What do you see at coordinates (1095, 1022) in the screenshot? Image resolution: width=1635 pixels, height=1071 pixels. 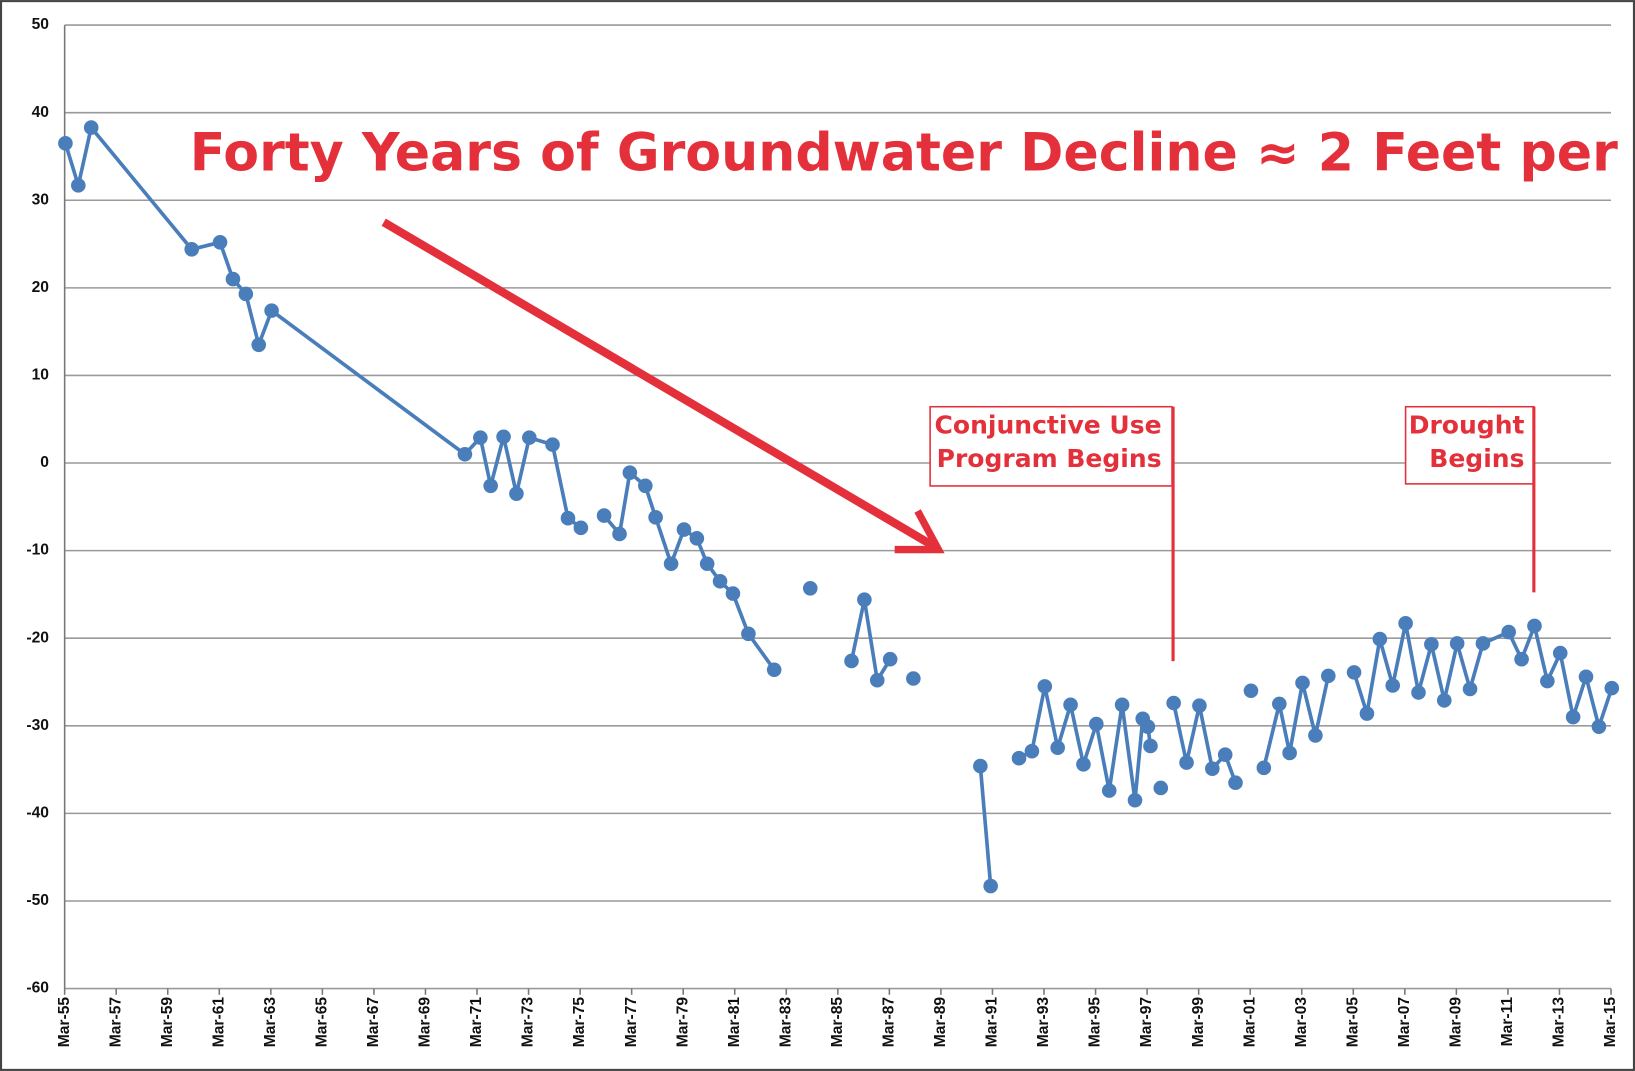 I see `x-tick-label: Mar-95` at bounding box center [1095, 1022].